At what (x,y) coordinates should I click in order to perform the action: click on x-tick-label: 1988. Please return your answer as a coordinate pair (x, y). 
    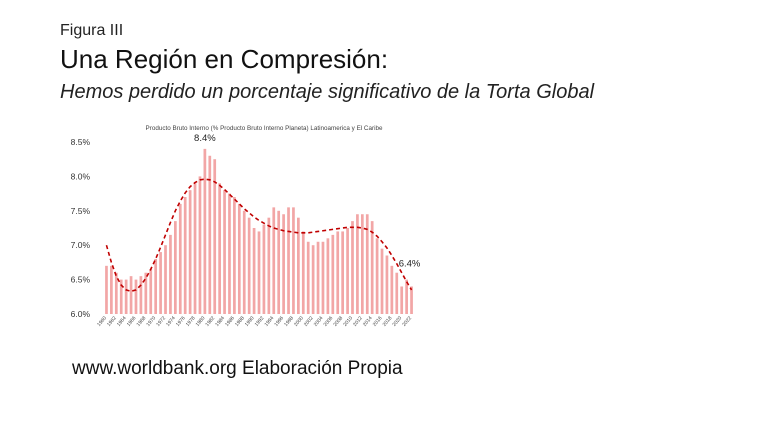
    Looking at the image, I should click on (240, 321).